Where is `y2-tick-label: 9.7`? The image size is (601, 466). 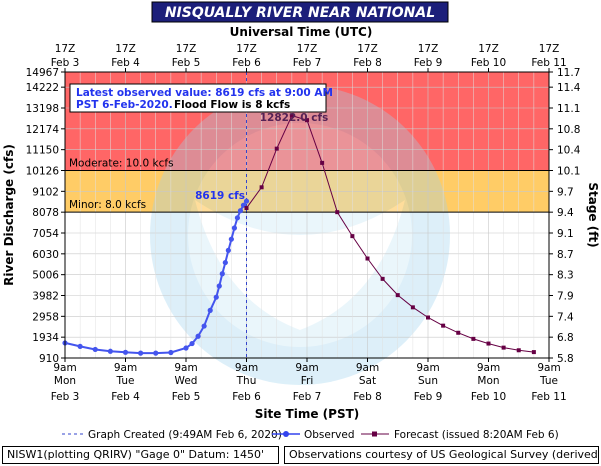 y2-tick-label: 9.7 is located at coordinates (565, 192).